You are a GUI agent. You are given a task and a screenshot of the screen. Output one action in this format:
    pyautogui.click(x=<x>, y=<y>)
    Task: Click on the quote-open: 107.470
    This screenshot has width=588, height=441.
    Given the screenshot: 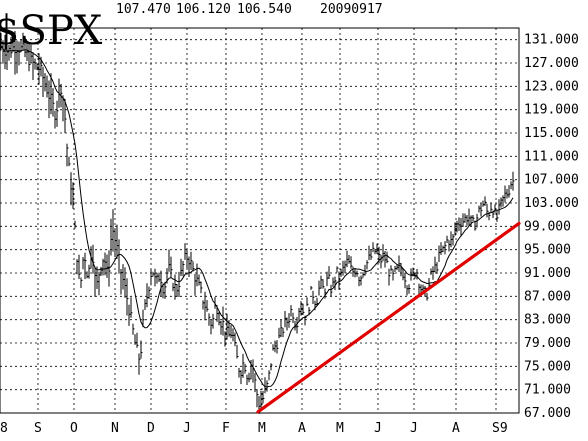 What is the action you would take?
    pyautogui.click(x=143, y=9)
    